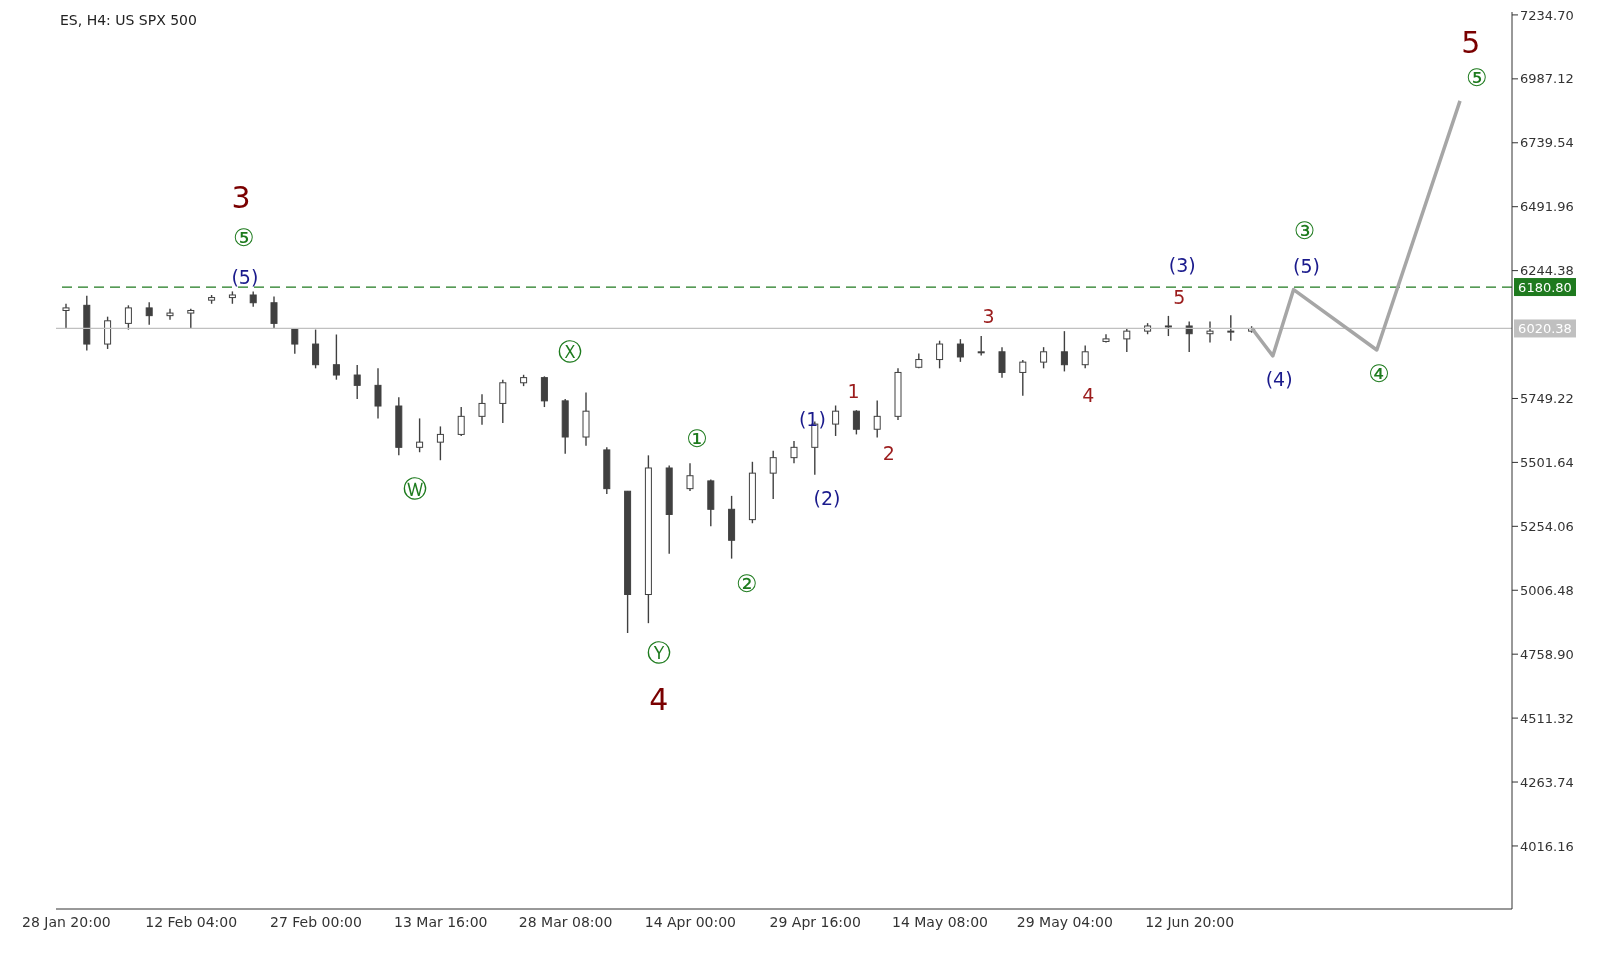  Describe the element at coordinates (815, 921) in the screenshot. I see `x-tick-label: 29 Apr 16:00` at that location.